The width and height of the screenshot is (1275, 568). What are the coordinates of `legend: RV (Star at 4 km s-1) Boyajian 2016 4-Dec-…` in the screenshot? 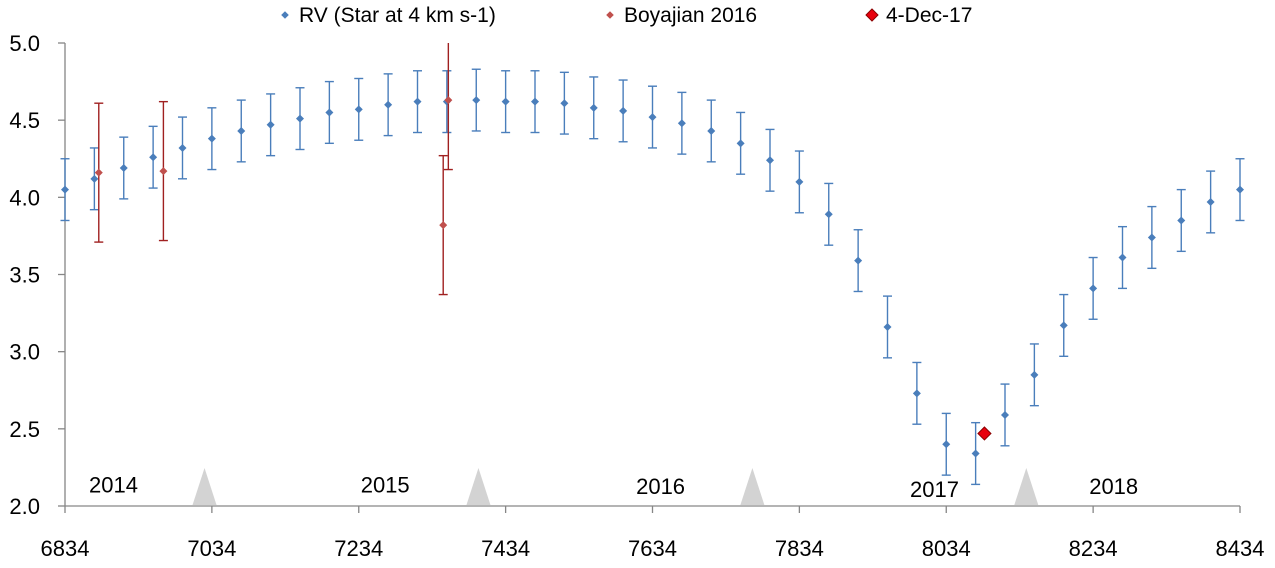 It's located at (626, 15).